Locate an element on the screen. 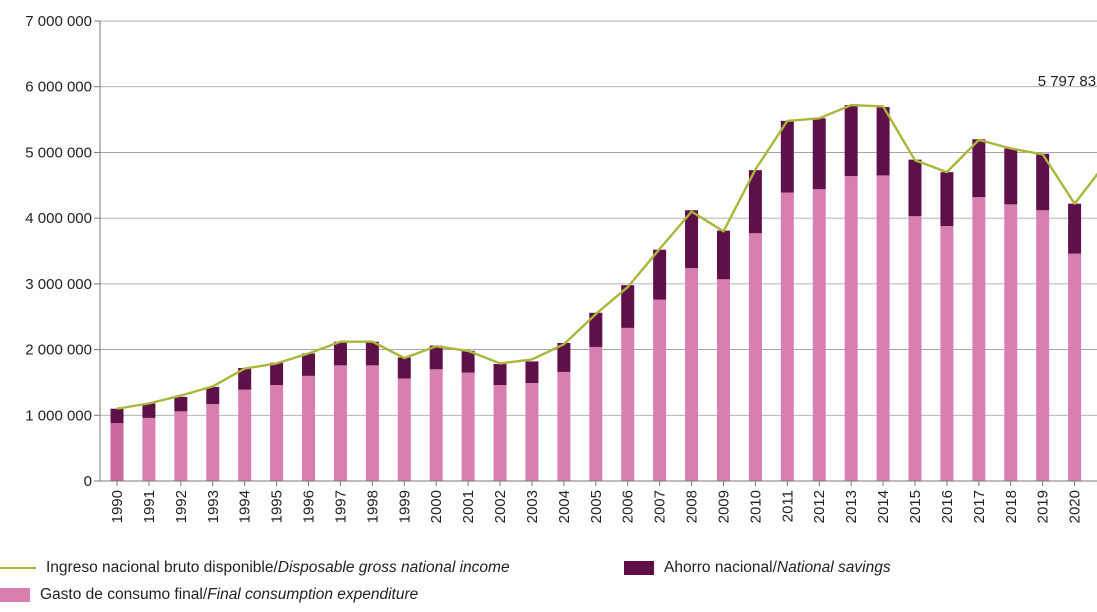 This screenshot has width=1097, height=612. legend-swatch-savings is located at coordinates (639, 568).